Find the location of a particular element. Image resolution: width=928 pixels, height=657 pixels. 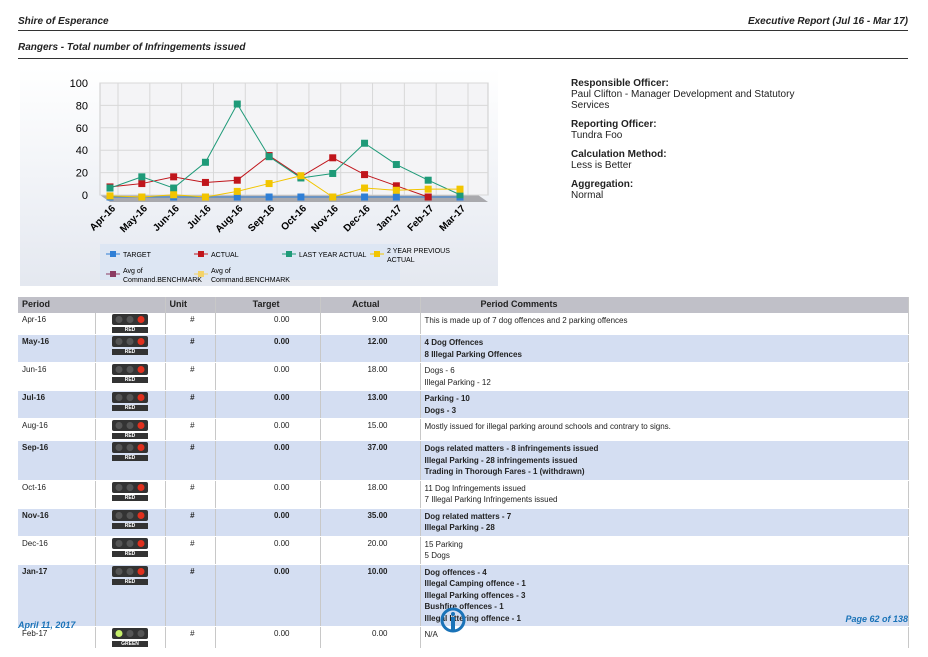

column-header: Unit is located at coordinates (190, 305).